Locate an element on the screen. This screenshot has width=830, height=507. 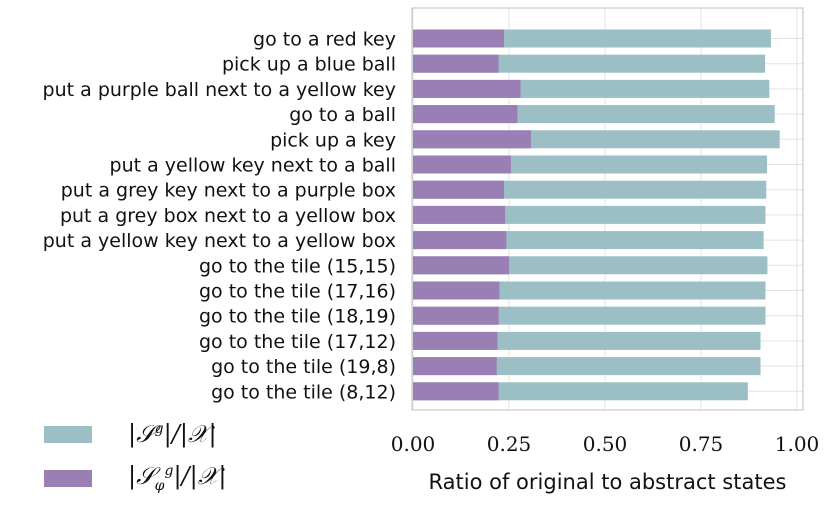
x-tick-label-0: 0.00 is located at coordinates (413, 444).